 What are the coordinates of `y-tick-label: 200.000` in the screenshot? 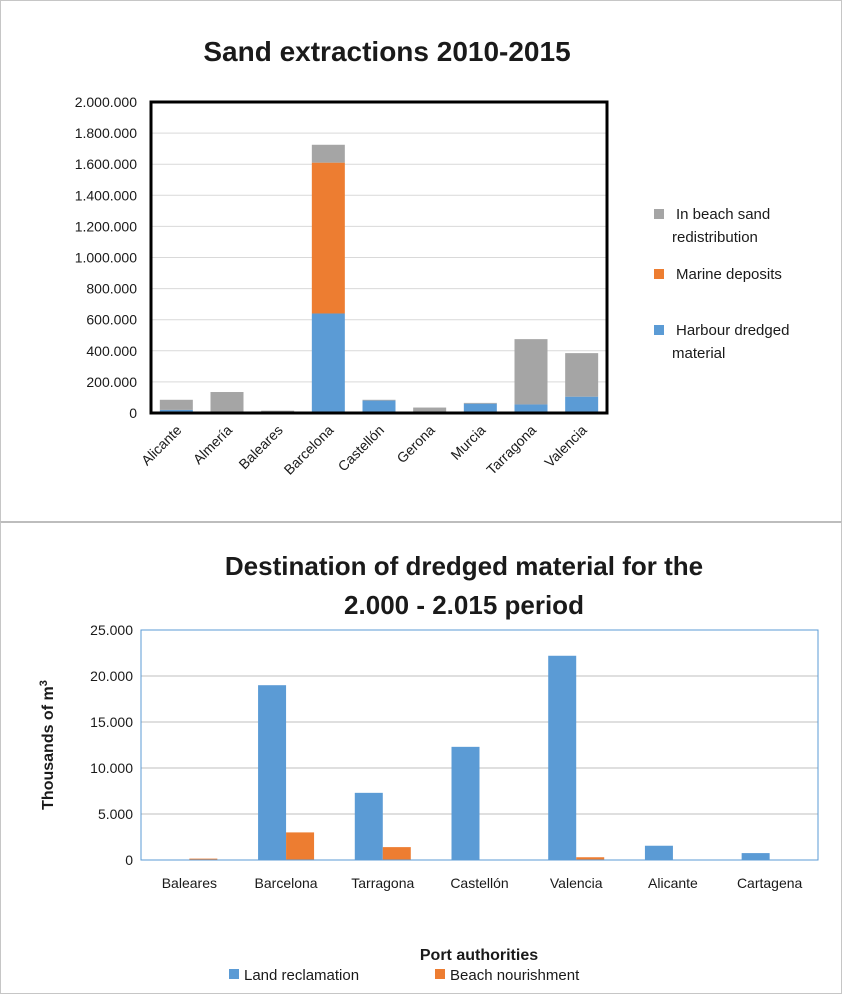 It's located at (111, 382).